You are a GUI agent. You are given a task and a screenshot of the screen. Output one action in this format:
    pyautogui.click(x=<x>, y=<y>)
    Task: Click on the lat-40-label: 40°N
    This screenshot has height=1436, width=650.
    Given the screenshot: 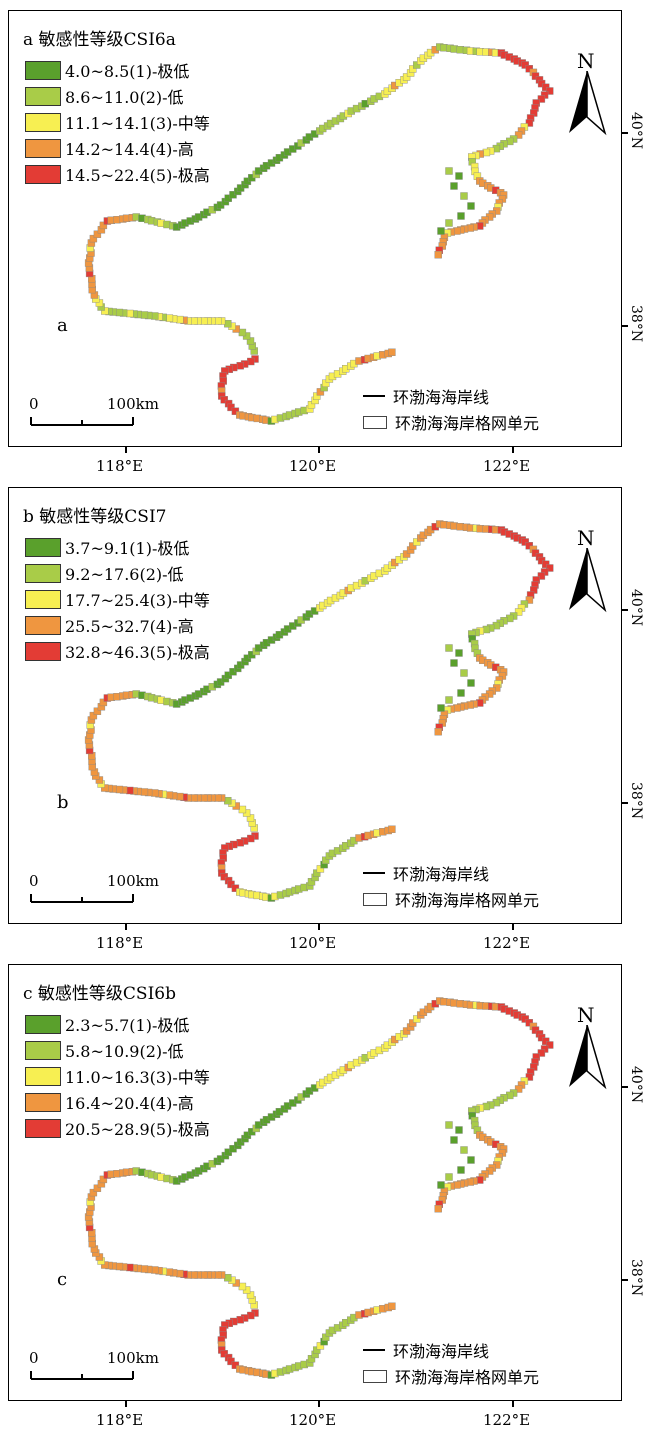 What is the action you would take?
    pyautogui.click(x=636, y=1085)
    